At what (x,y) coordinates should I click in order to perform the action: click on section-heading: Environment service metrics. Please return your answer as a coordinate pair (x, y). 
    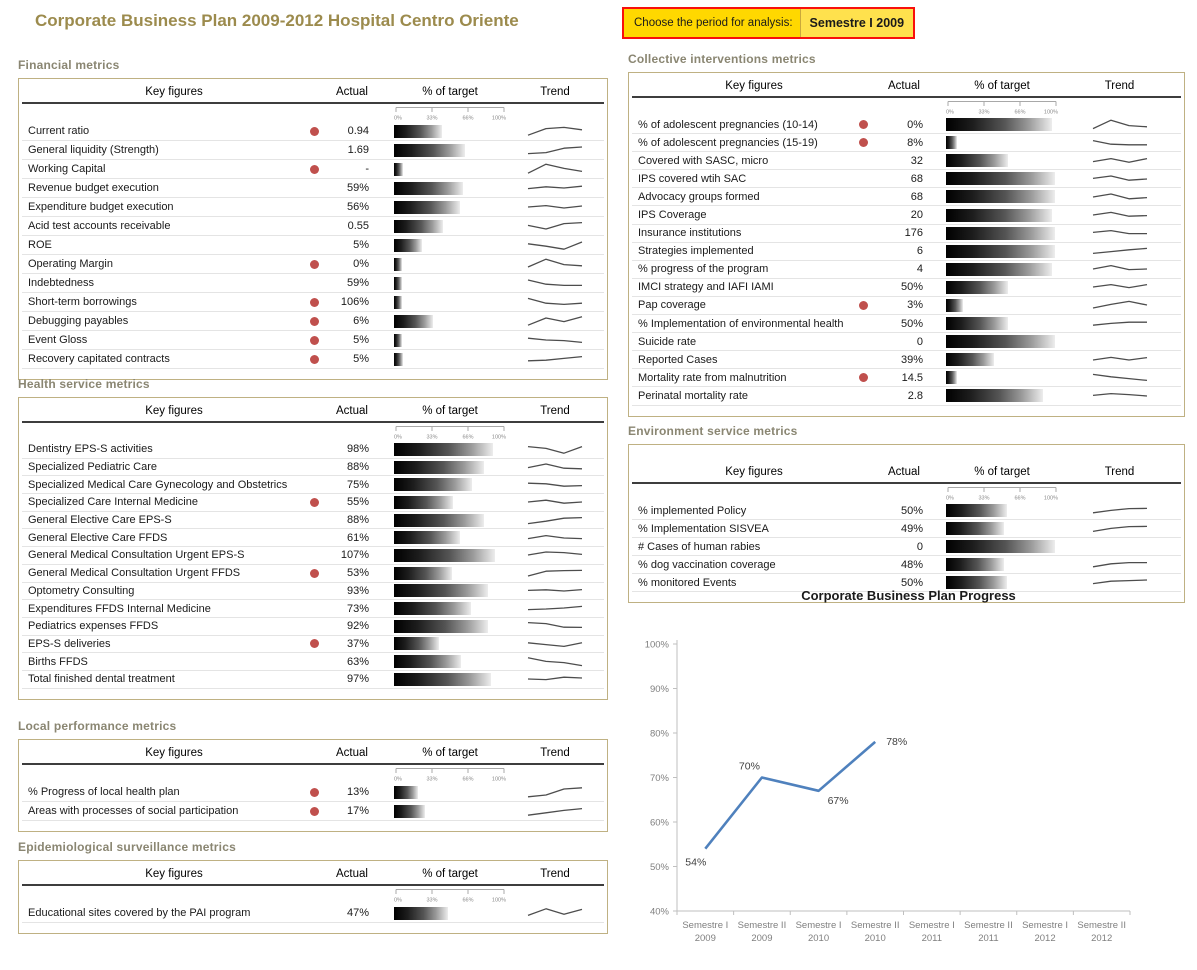
    Looking at the image, I should click on (713, 431).